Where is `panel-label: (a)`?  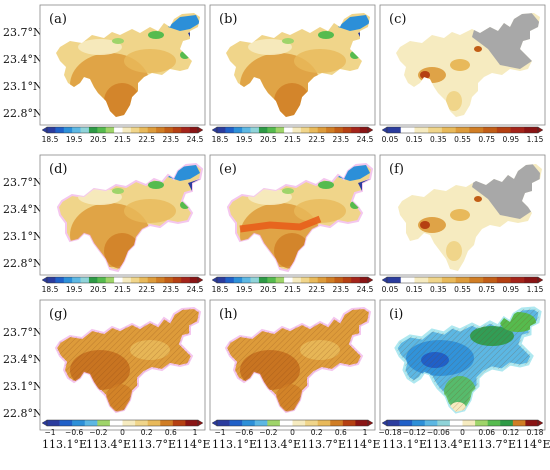 panel-label: (a) is located at coordinates (58, 19).